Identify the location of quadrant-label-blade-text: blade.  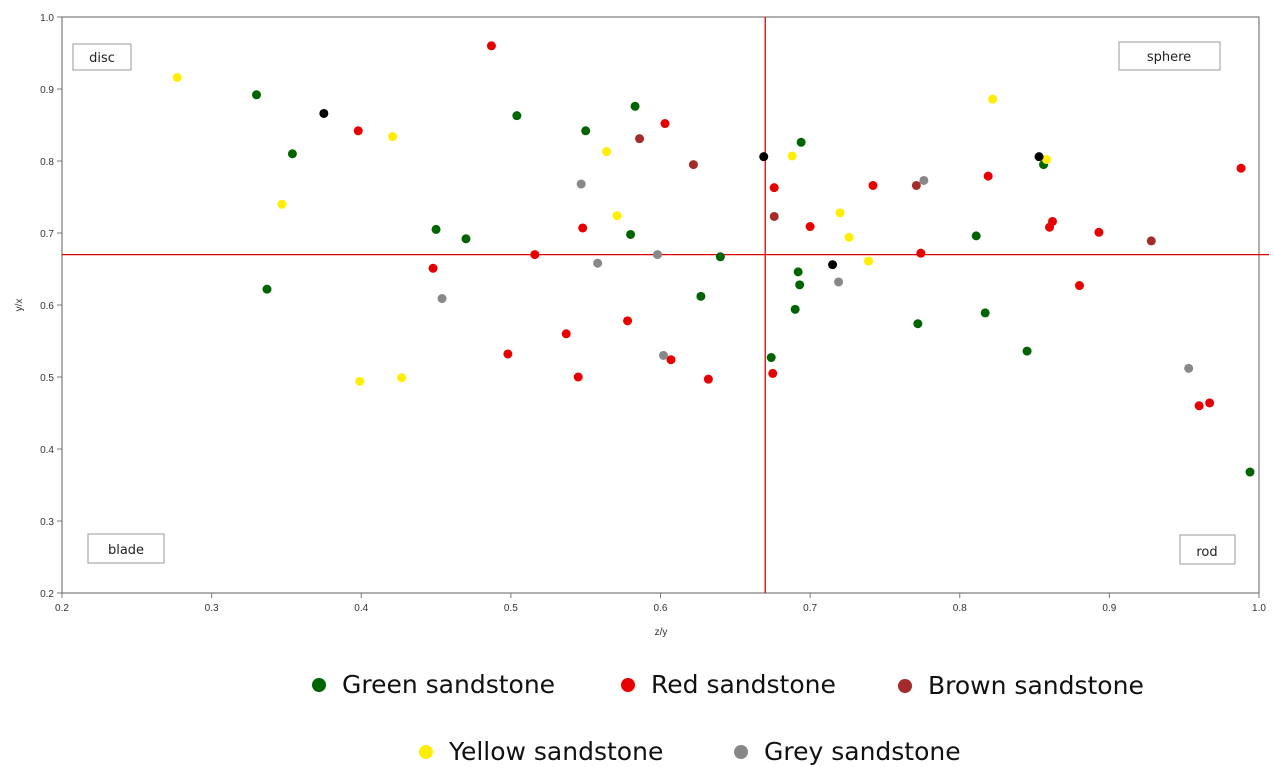
(126, 550).